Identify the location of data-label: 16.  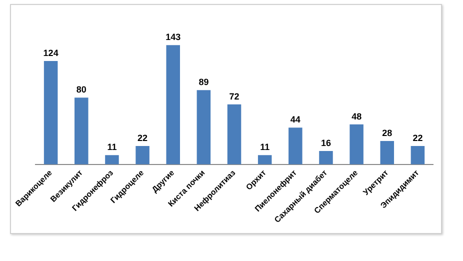
(325, 143).